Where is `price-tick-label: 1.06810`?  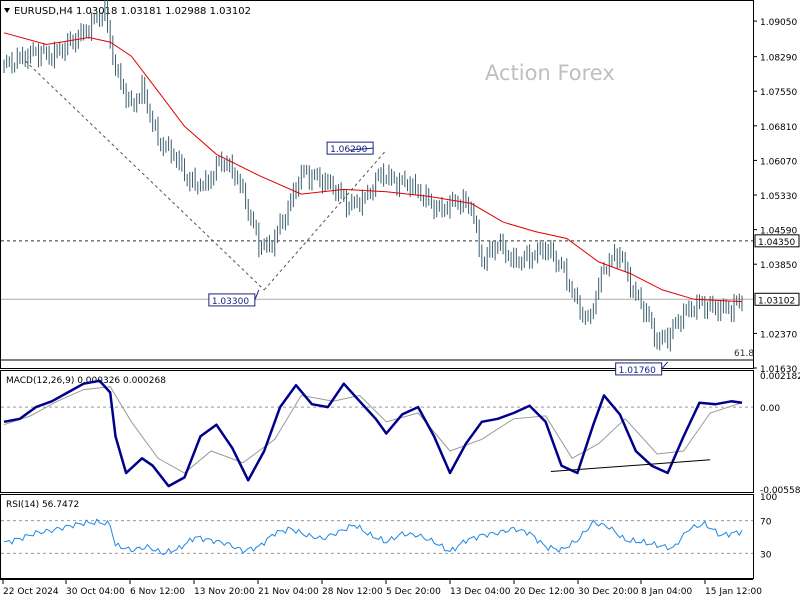
price-tick-label: 1.06810 is located at coordinates (778, 128).